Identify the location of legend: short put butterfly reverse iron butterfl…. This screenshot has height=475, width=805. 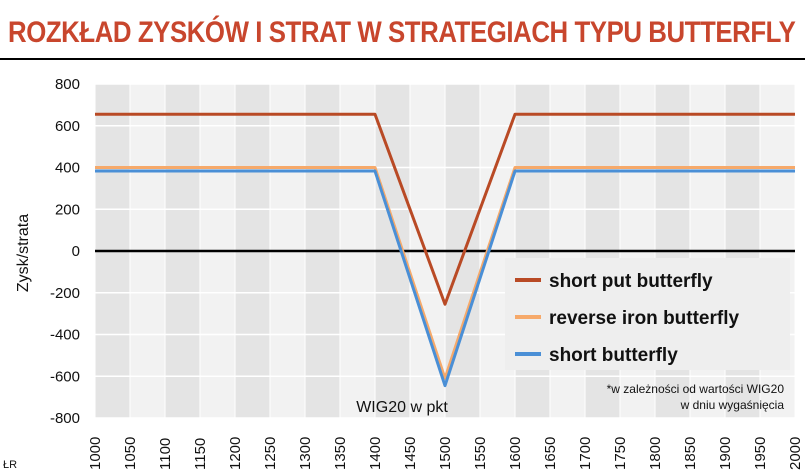
(647, 314).